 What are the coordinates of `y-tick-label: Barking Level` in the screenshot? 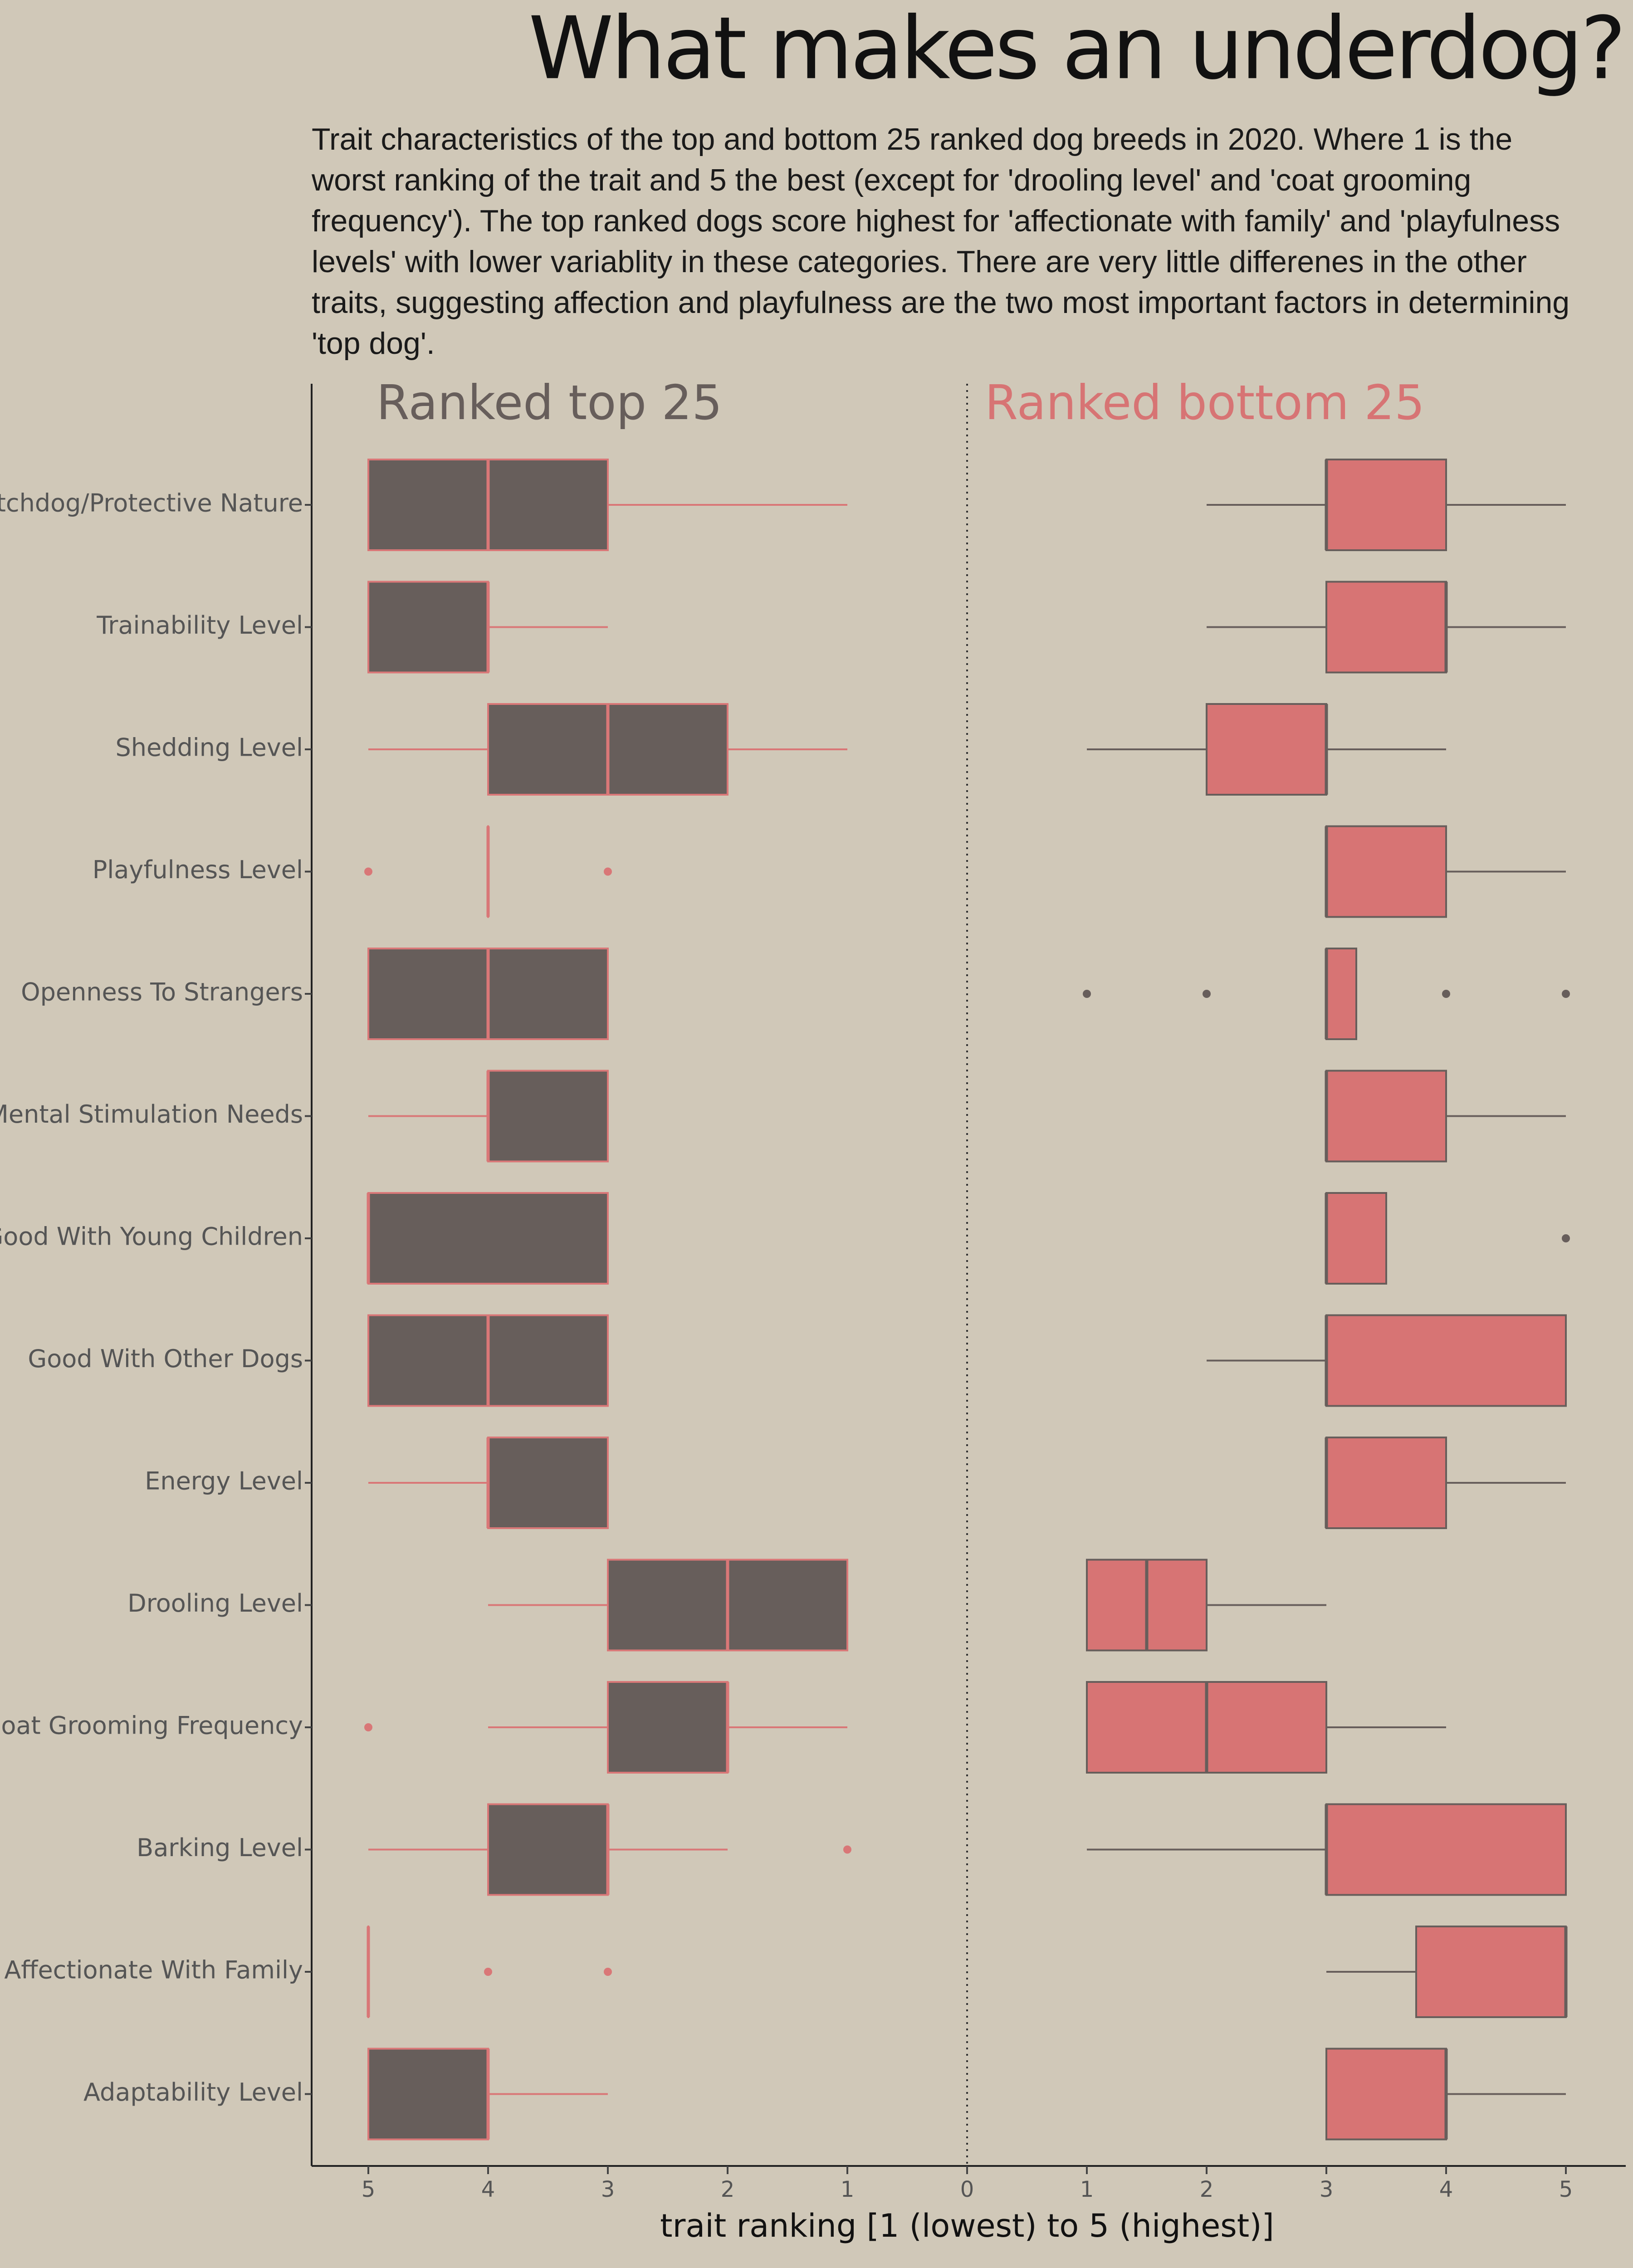 It's located at (220, 1848).